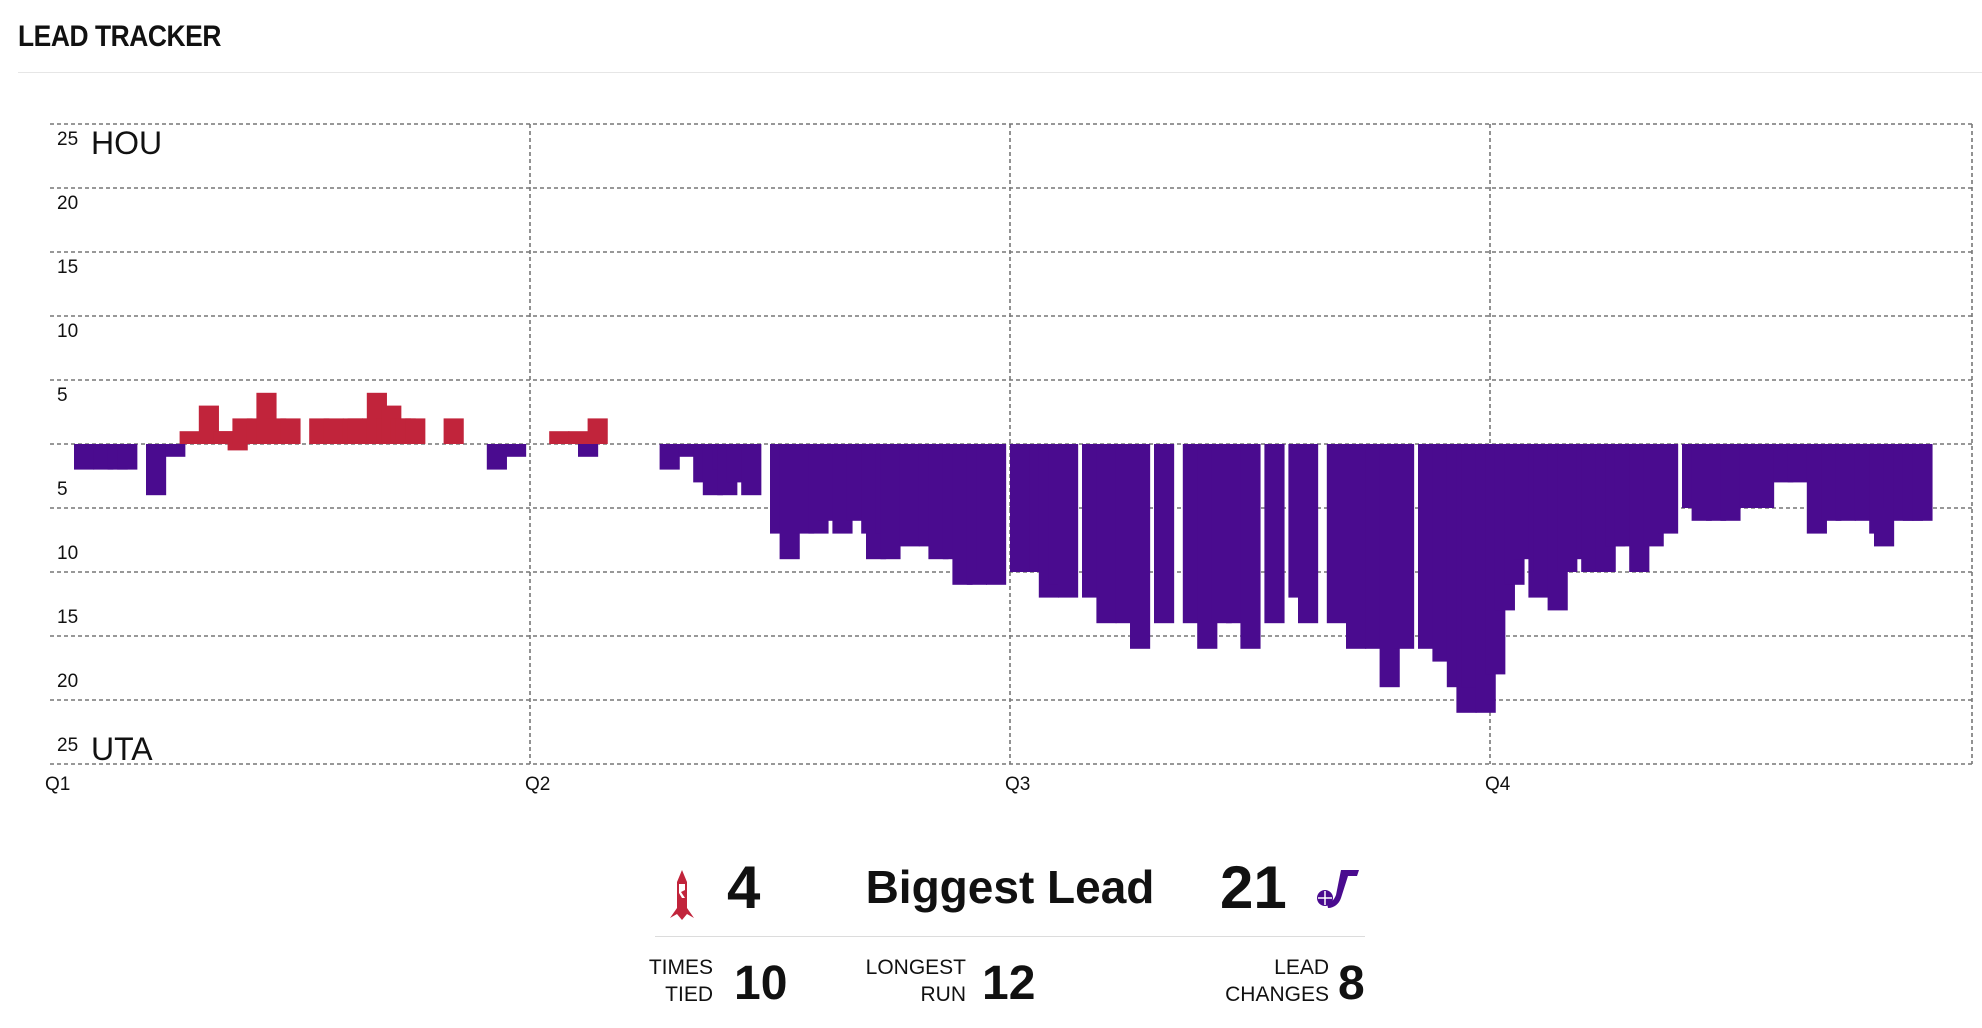 This screenshot has height=1028, width=1982. Describe the element at coordinates (126, 143) in the screenshot. I see `home-team-label: HOU` at that location.